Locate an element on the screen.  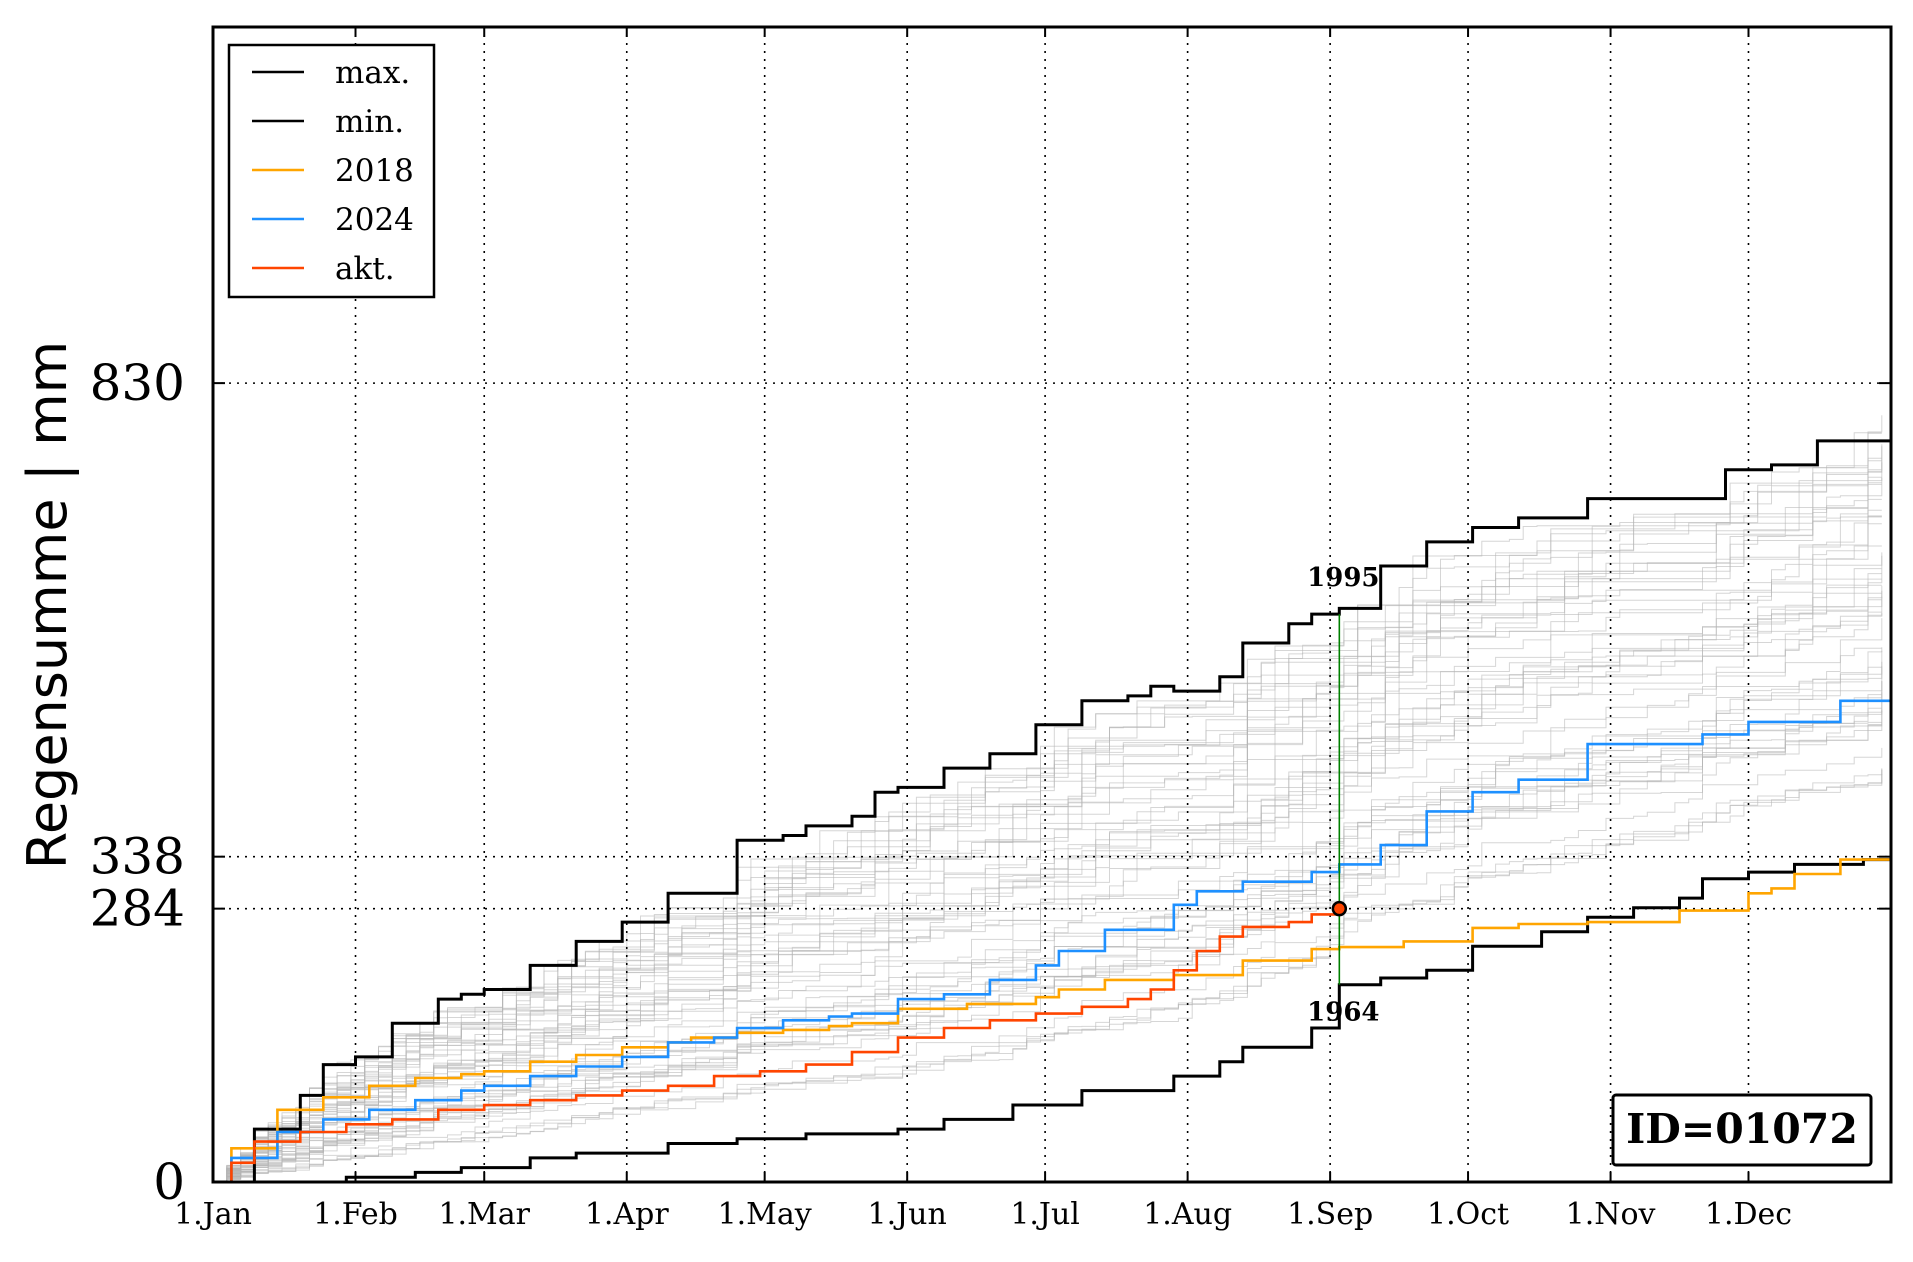
legend-label: 2018 is located at coordinates (374, 171).